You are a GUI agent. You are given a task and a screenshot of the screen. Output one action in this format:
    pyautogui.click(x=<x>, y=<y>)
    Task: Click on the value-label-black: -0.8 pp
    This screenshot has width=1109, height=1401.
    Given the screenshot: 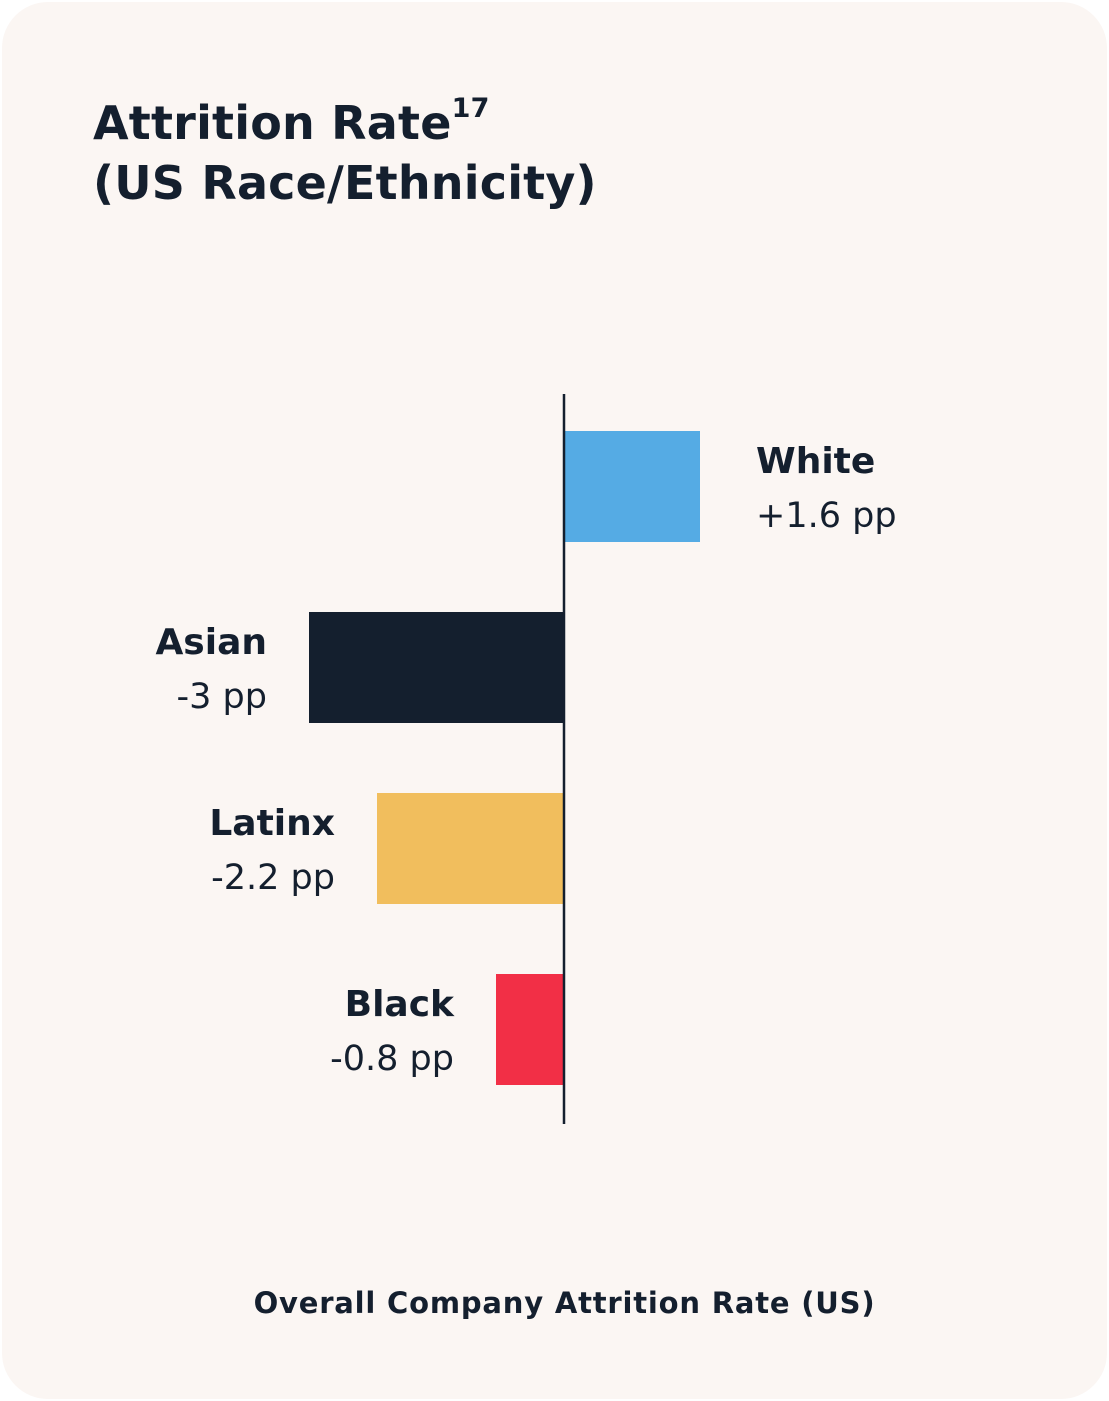 What is the action you would take?
    pyautogui.click(x=392, y=1059)
    